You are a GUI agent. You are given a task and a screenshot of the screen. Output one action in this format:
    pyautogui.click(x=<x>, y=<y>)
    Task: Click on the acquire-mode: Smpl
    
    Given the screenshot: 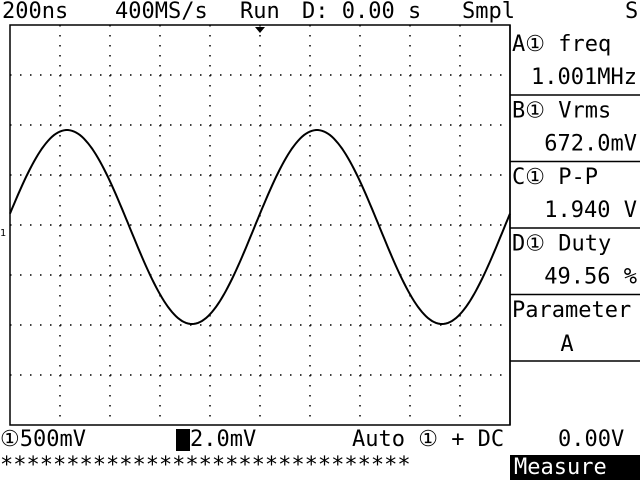 What is the action you would take?
    pyautogui.click(x=488, y=12)
    